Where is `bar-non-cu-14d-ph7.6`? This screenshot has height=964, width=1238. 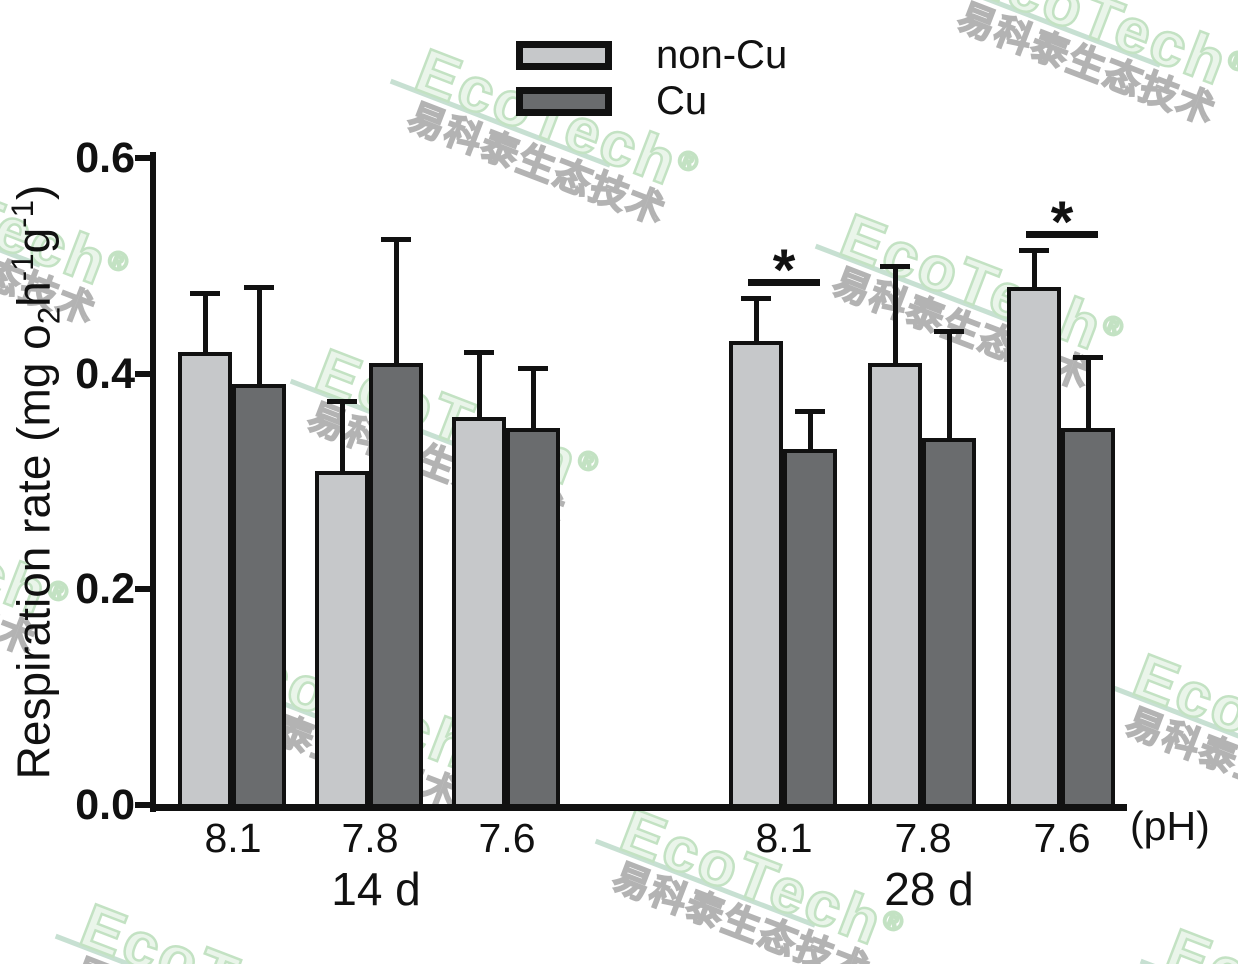
bar-non-cu-14d-ph7.6 is located at coordinates (479, 612).